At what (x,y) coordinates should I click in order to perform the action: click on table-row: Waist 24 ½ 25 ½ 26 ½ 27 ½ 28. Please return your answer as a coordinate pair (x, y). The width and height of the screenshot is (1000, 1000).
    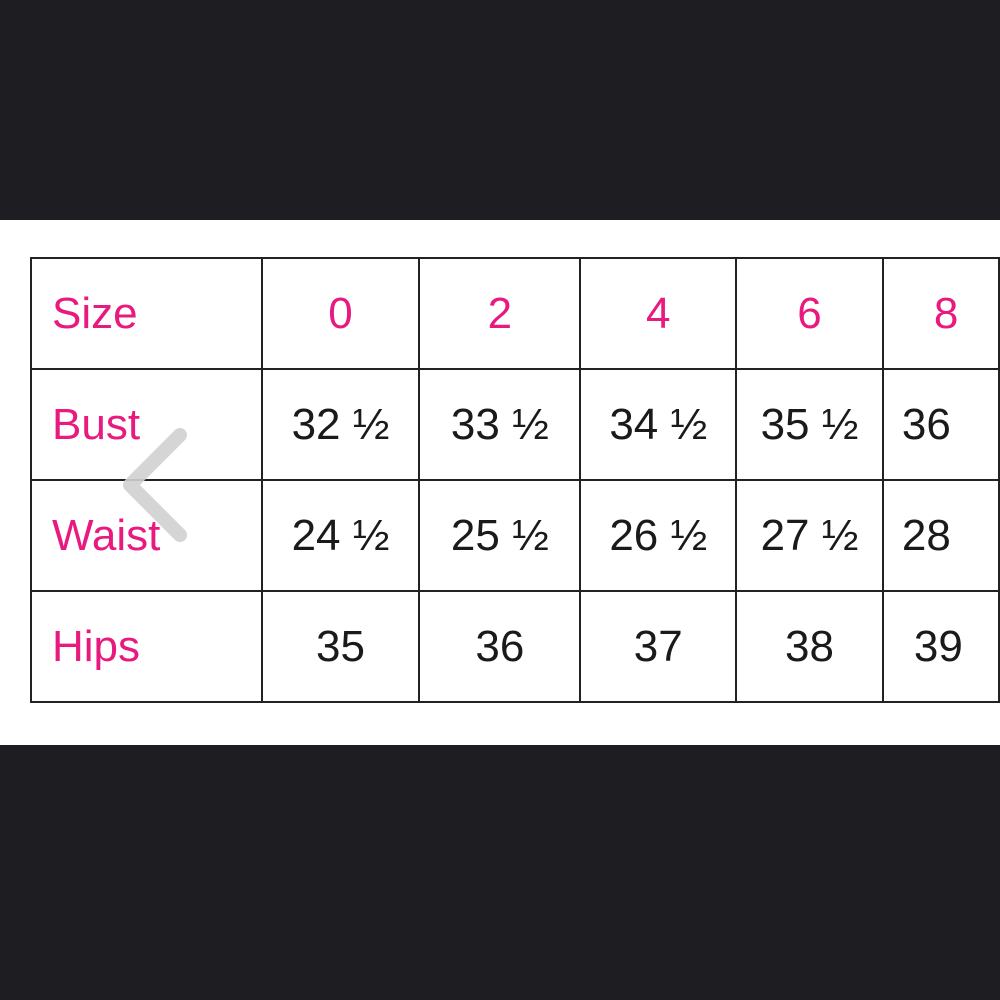
    Looking at the image, I should click on (515, 535).